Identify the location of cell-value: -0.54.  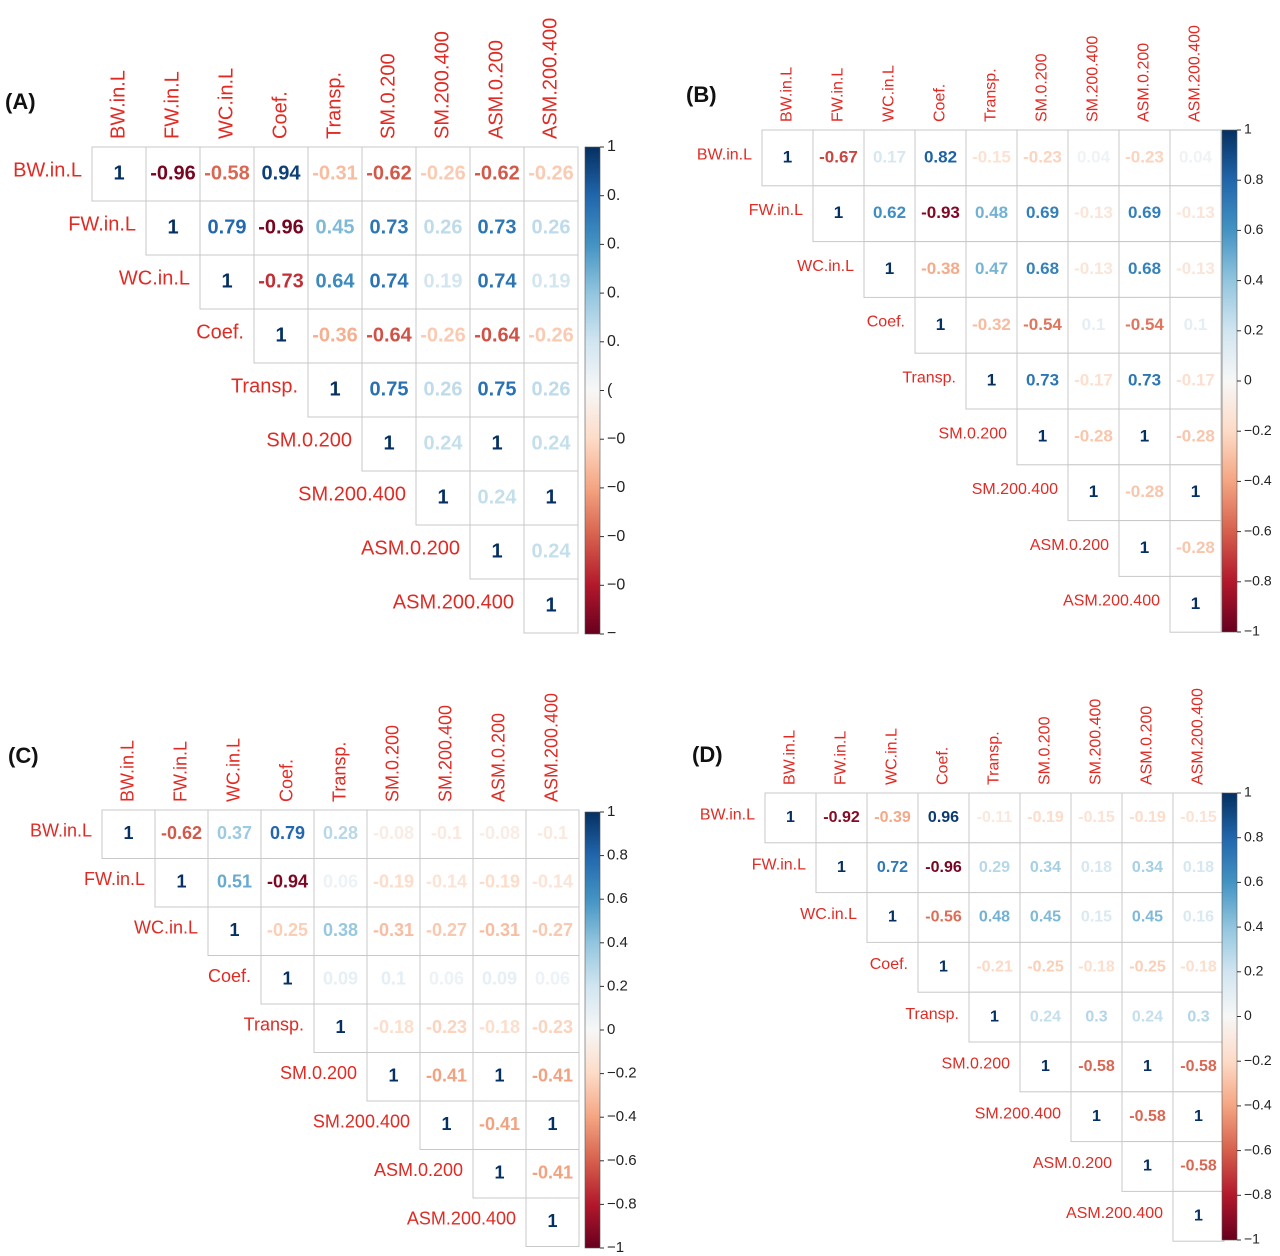
(1144, 324).